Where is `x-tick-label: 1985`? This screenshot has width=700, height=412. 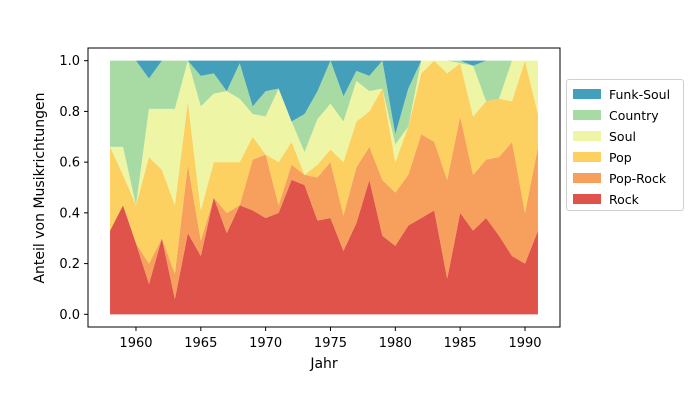
x-tick-label: 1985 is located at coordinates (460, 343).